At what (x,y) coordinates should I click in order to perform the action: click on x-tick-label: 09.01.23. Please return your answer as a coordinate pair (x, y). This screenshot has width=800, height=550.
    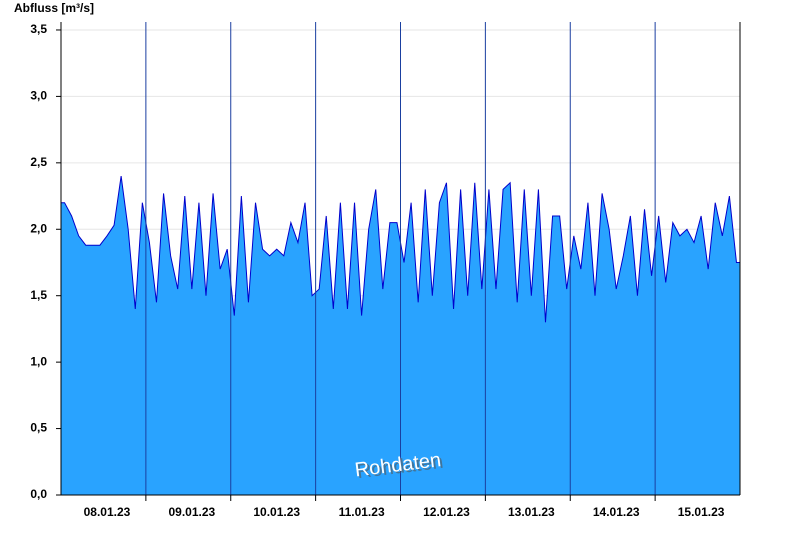
    Looking at the image, I should click on (191, 512).